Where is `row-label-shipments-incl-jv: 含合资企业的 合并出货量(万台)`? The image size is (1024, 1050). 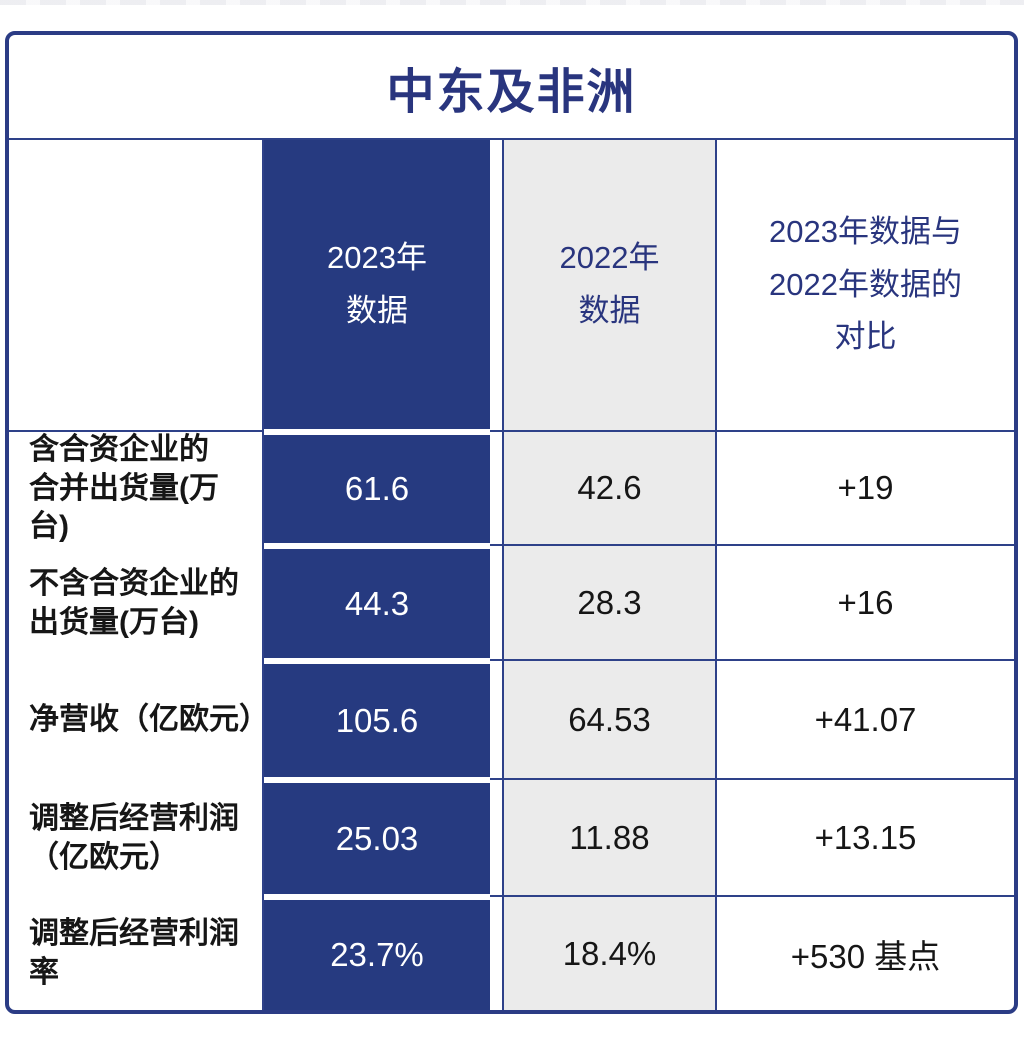
row-label-shipments-incl-jv: 含合资企业的 合并出货量(万台) is located at coordinates (136, 489).